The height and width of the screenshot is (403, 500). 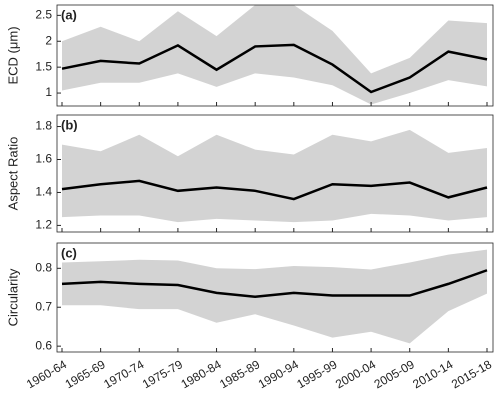 What do you see at coordinates (432, 374) in the screenshot?
I see `x-tick-label: 2010-14` at bounding box center [432, 374].